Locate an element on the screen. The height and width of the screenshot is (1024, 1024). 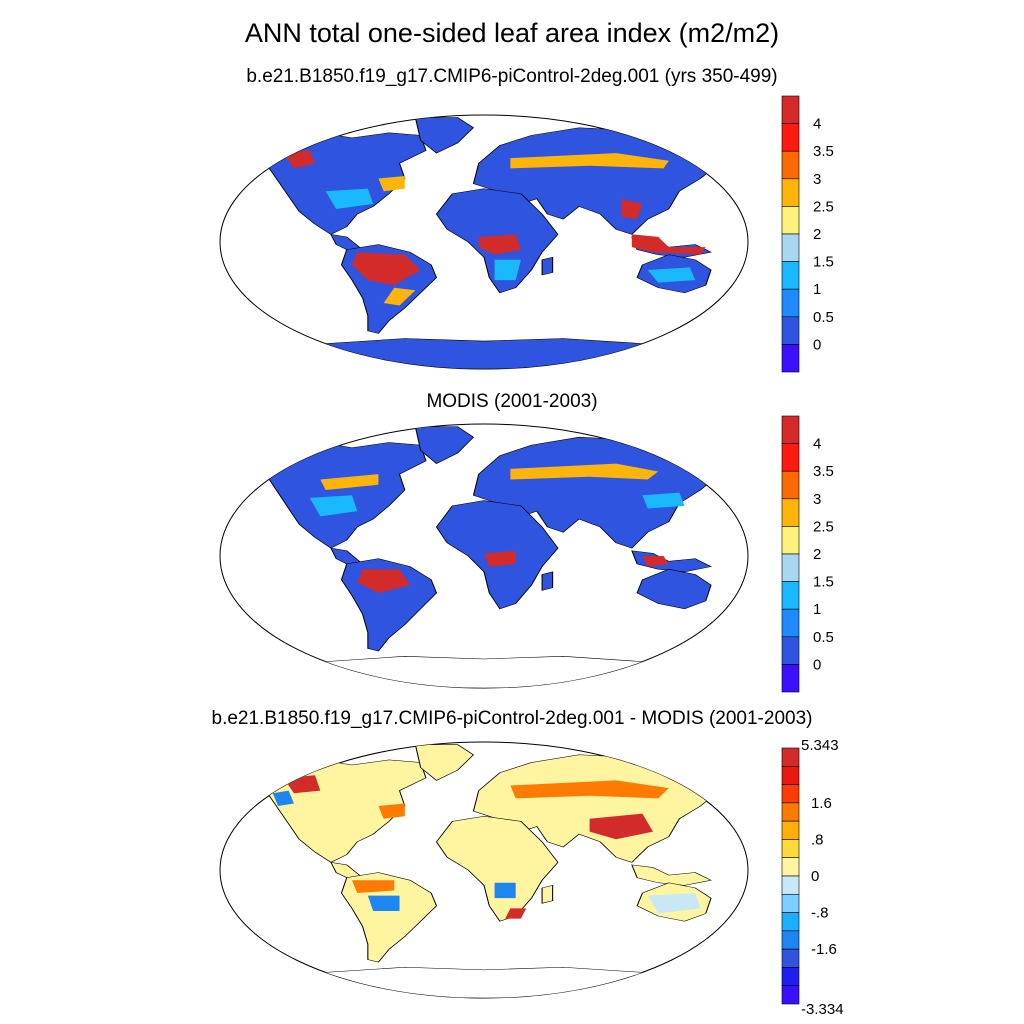
colorbar-3-label: -3.334 is located at coordinates (822, 1009).